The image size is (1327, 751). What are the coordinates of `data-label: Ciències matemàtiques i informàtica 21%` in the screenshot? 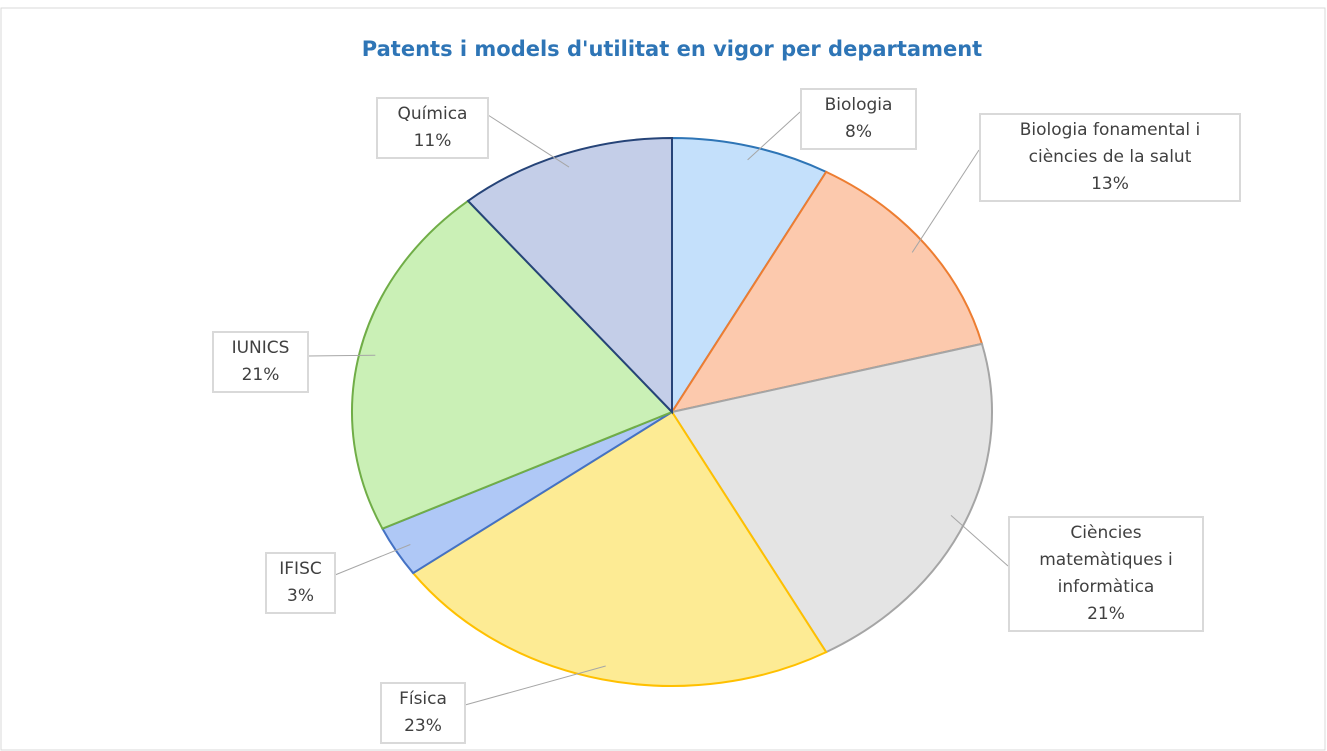 It's located at (1106, 574).